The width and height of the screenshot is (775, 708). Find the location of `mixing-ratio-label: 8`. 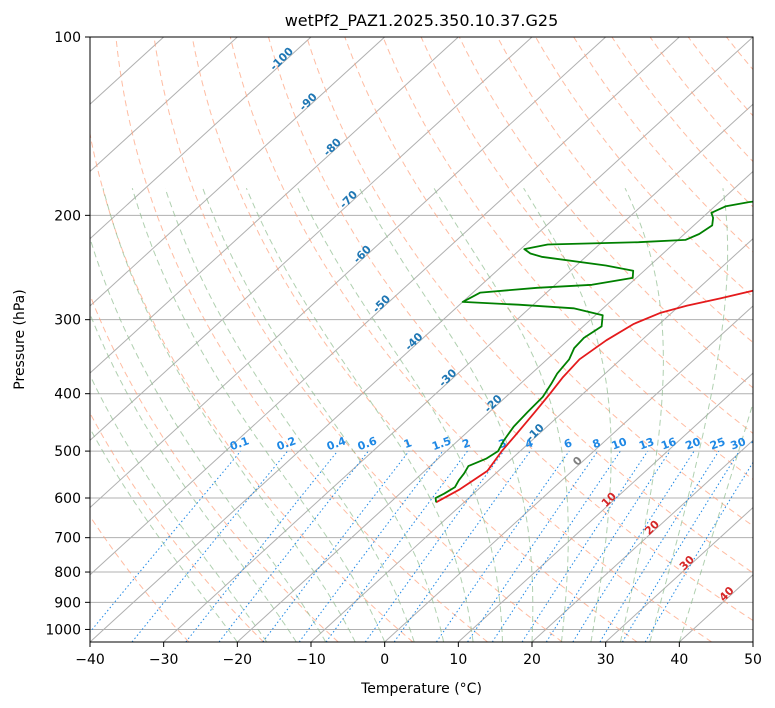

mixing-ratio-label: 8 is located at coordinates (597, 443).